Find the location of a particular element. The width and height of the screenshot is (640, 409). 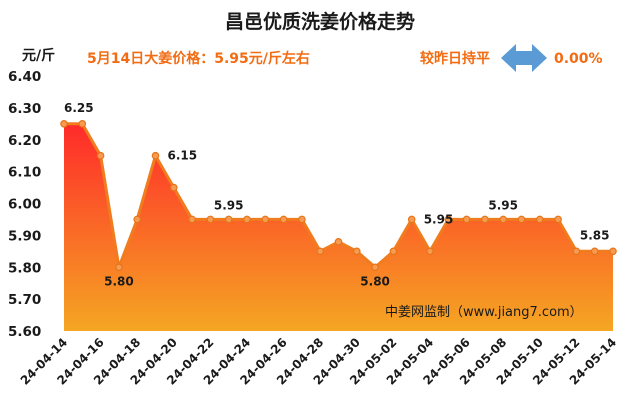

y-axis-unit: 元/斤 is located at coordinates (38, 55).